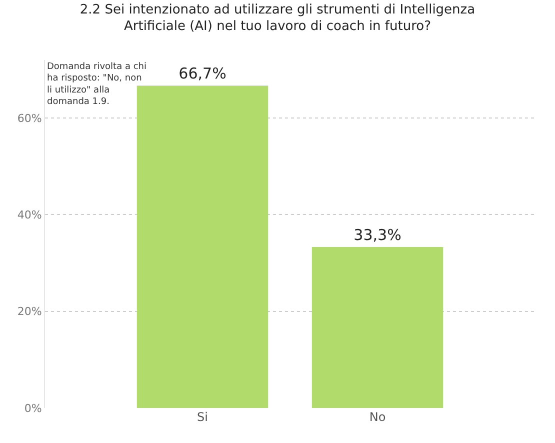 Image resolution: width=555 pixels, height=443 pixels. What do you see at coordinates (29, 215) in the screenshot?
I see `y-tick-label: 40%` at bounding box center [29, 215].